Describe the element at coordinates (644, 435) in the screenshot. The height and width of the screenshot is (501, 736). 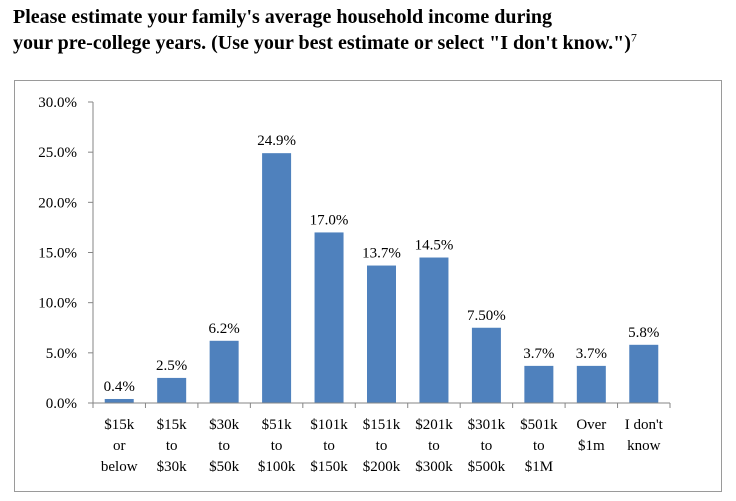
I see `x-category-label: I don't know` at that location.